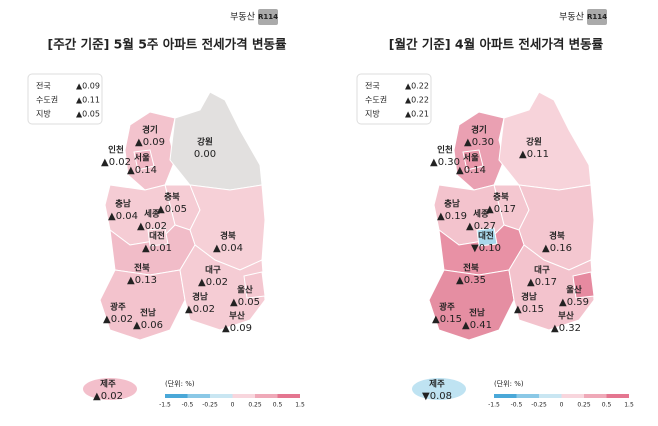 This screenshot has width=658, height=426. What do you see at coordinates (452, 204) in the screenshot?
I see `region-name: 충남` at bounding box center [452, 204].